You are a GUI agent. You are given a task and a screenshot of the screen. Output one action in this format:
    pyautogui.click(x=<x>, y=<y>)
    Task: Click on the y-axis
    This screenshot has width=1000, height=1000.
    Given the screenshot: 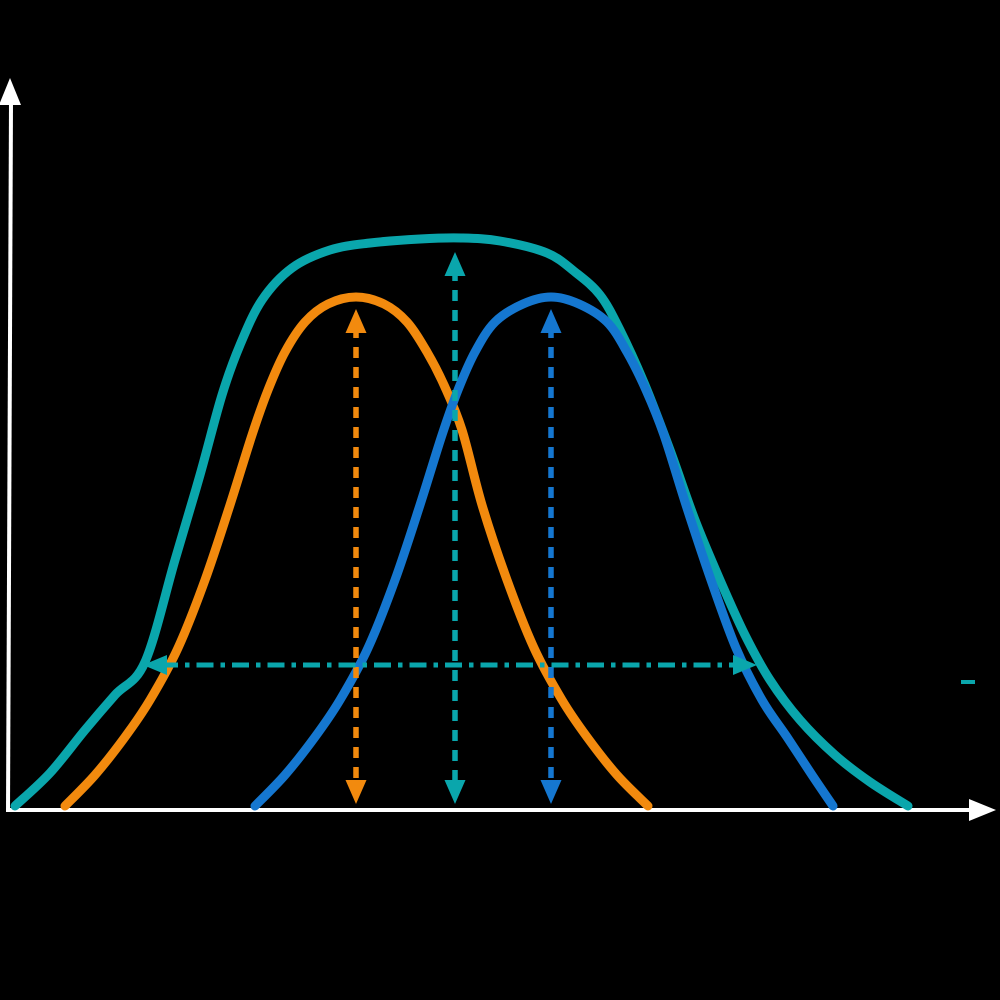 What is the action you would take?
    pyautogui.click(x=10, y=445)
    